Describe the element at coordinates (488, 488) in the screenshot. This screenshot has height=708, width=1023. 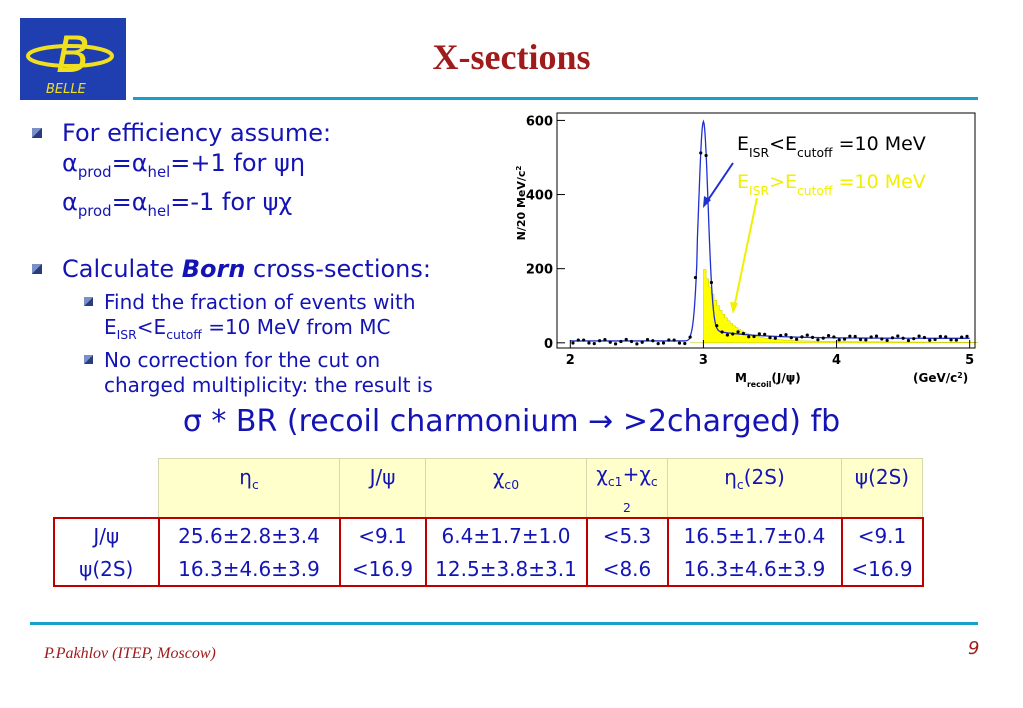
I see `header-row: ηc J/ψ χc0 χc1+χc 2 ηc(2S) ψ(2S)` at that location.